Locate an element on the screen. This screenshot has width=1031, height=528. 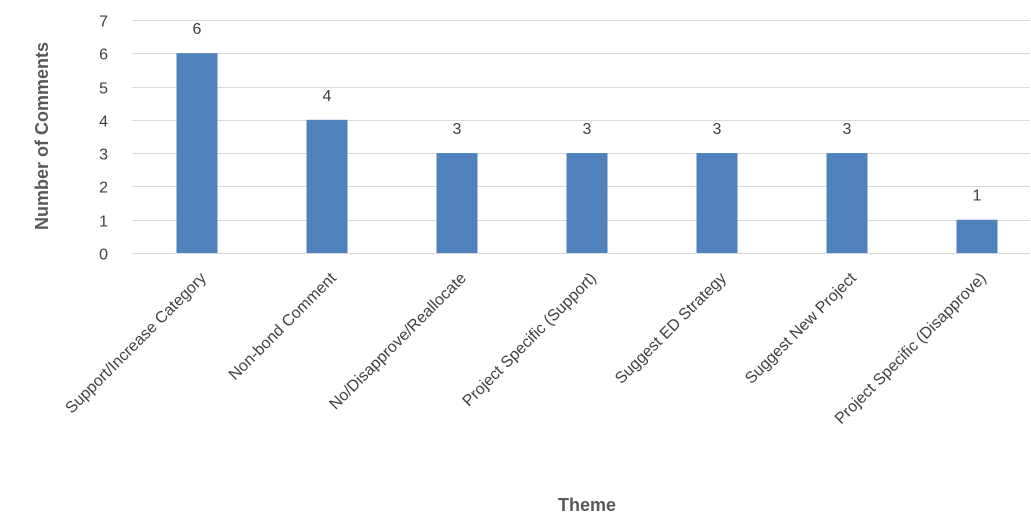
x-category-label: No/Disapprove/Reallocate is located at coordinates (398, 342).